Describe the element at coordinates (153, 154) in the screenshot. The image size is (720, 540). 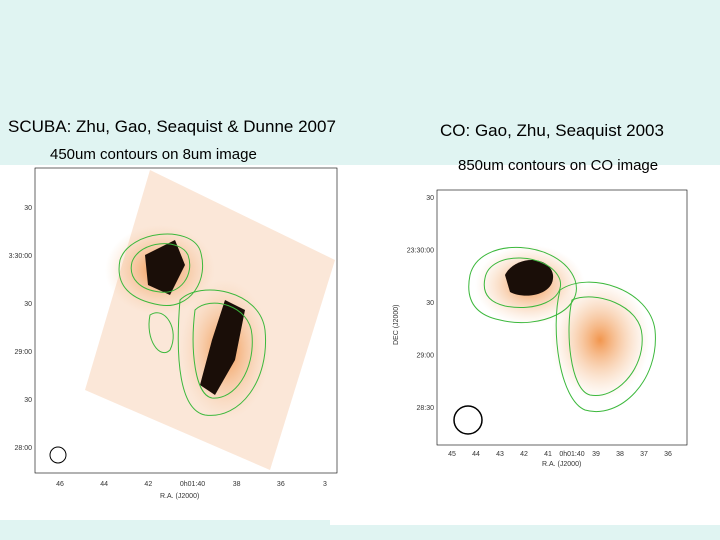
I see `left-subtitle: 450um contours on 8um image` at that location.